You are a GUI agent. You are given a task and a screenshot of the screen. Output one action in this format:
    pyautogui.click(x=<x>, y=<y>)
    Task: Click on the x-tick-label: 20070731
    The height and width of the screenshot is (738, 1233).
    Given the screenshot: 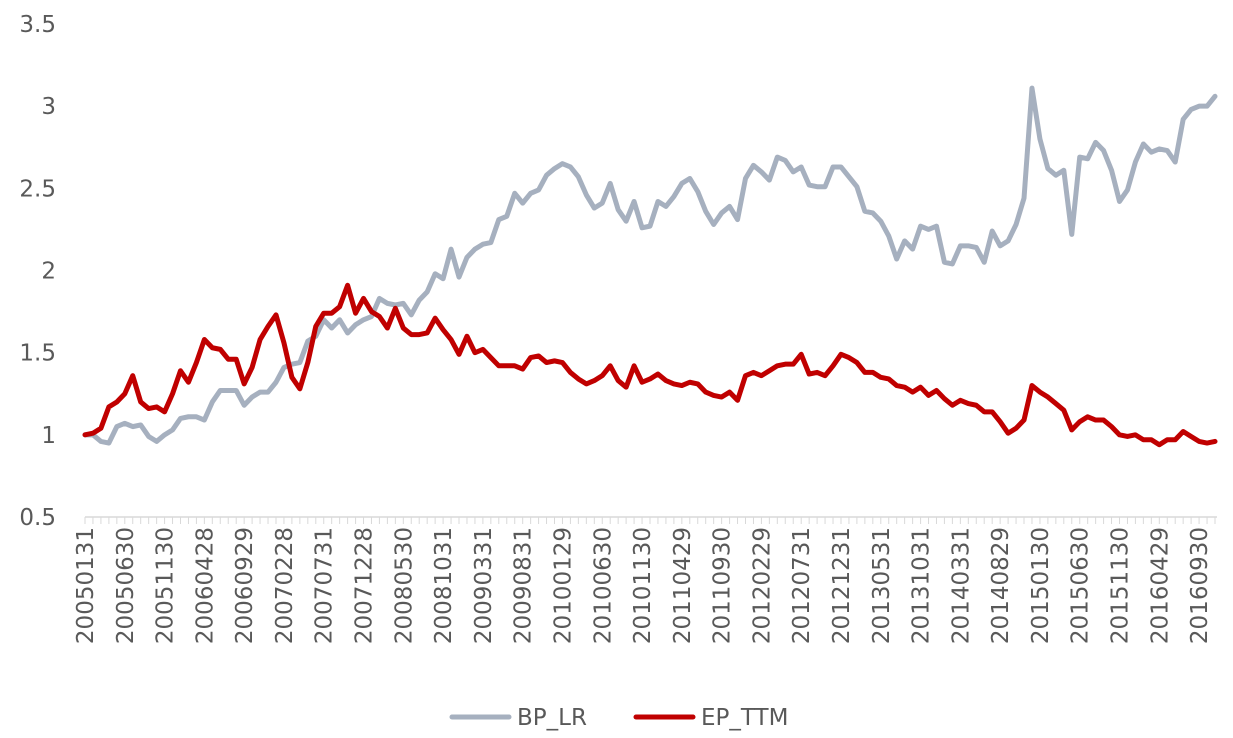 What is the action you would take?
    pyautogui.click(x=325, y=585)
    